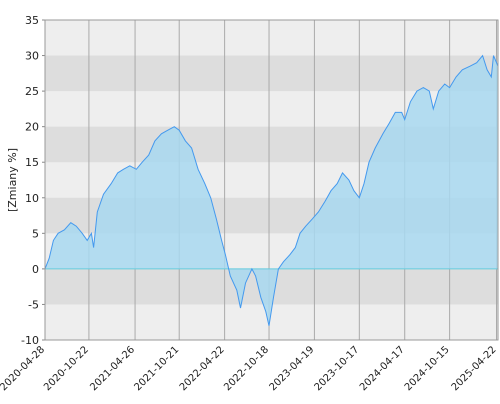 The width and height of the screenshot is (500, 404). Describe the element at coordinates (33, 304) in the screenshot. I see `y-tick-label: -5` at that location.